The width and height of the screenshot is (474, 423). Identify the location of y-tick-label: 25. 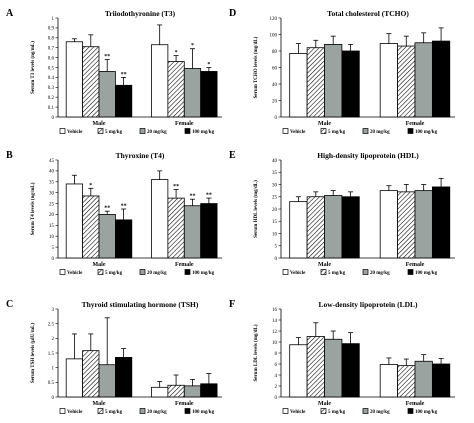
(275, 198).